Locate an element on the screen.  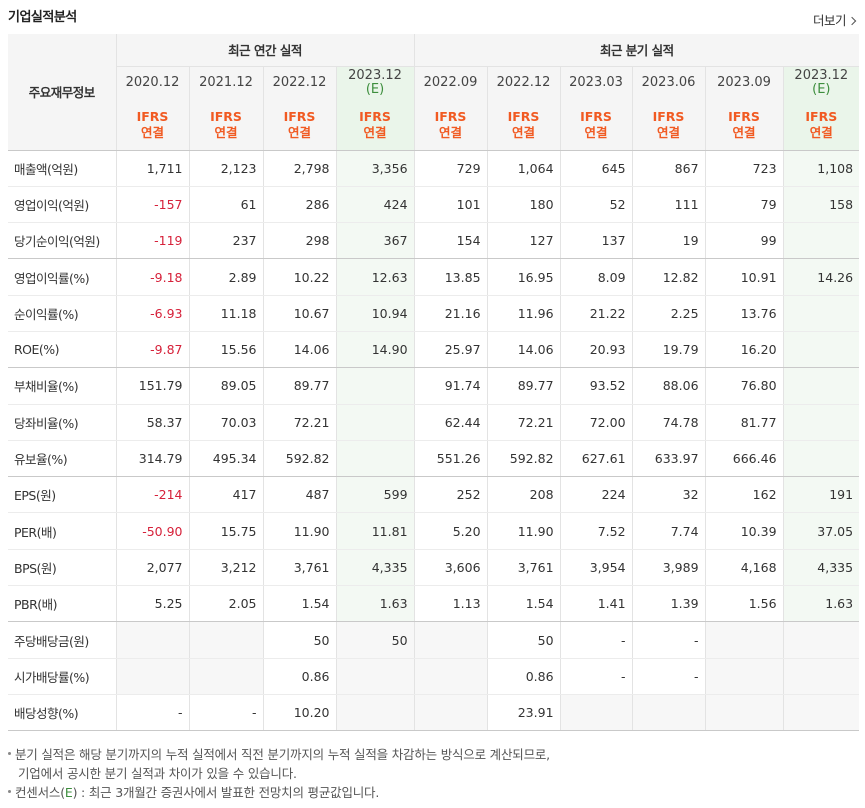
table-cell: 495.34 is located at coordinates (226, 459).